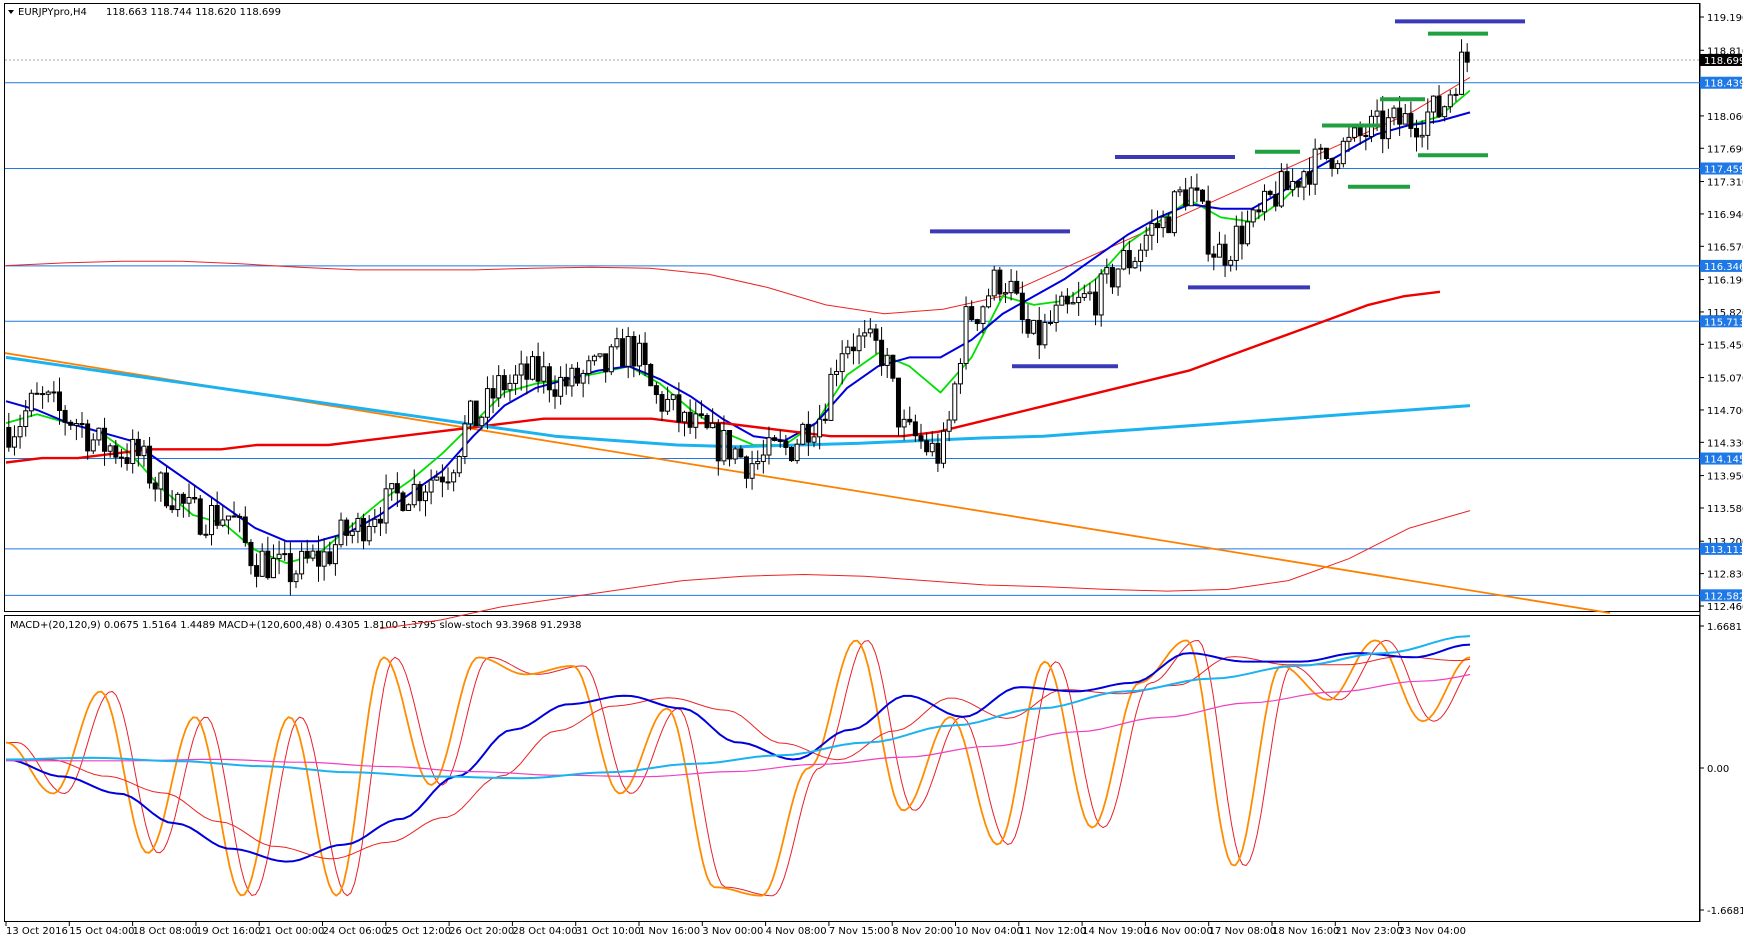 This screenshot has width=1743, height=939. I want to click on lower-envelope-line, so click(925, 570).